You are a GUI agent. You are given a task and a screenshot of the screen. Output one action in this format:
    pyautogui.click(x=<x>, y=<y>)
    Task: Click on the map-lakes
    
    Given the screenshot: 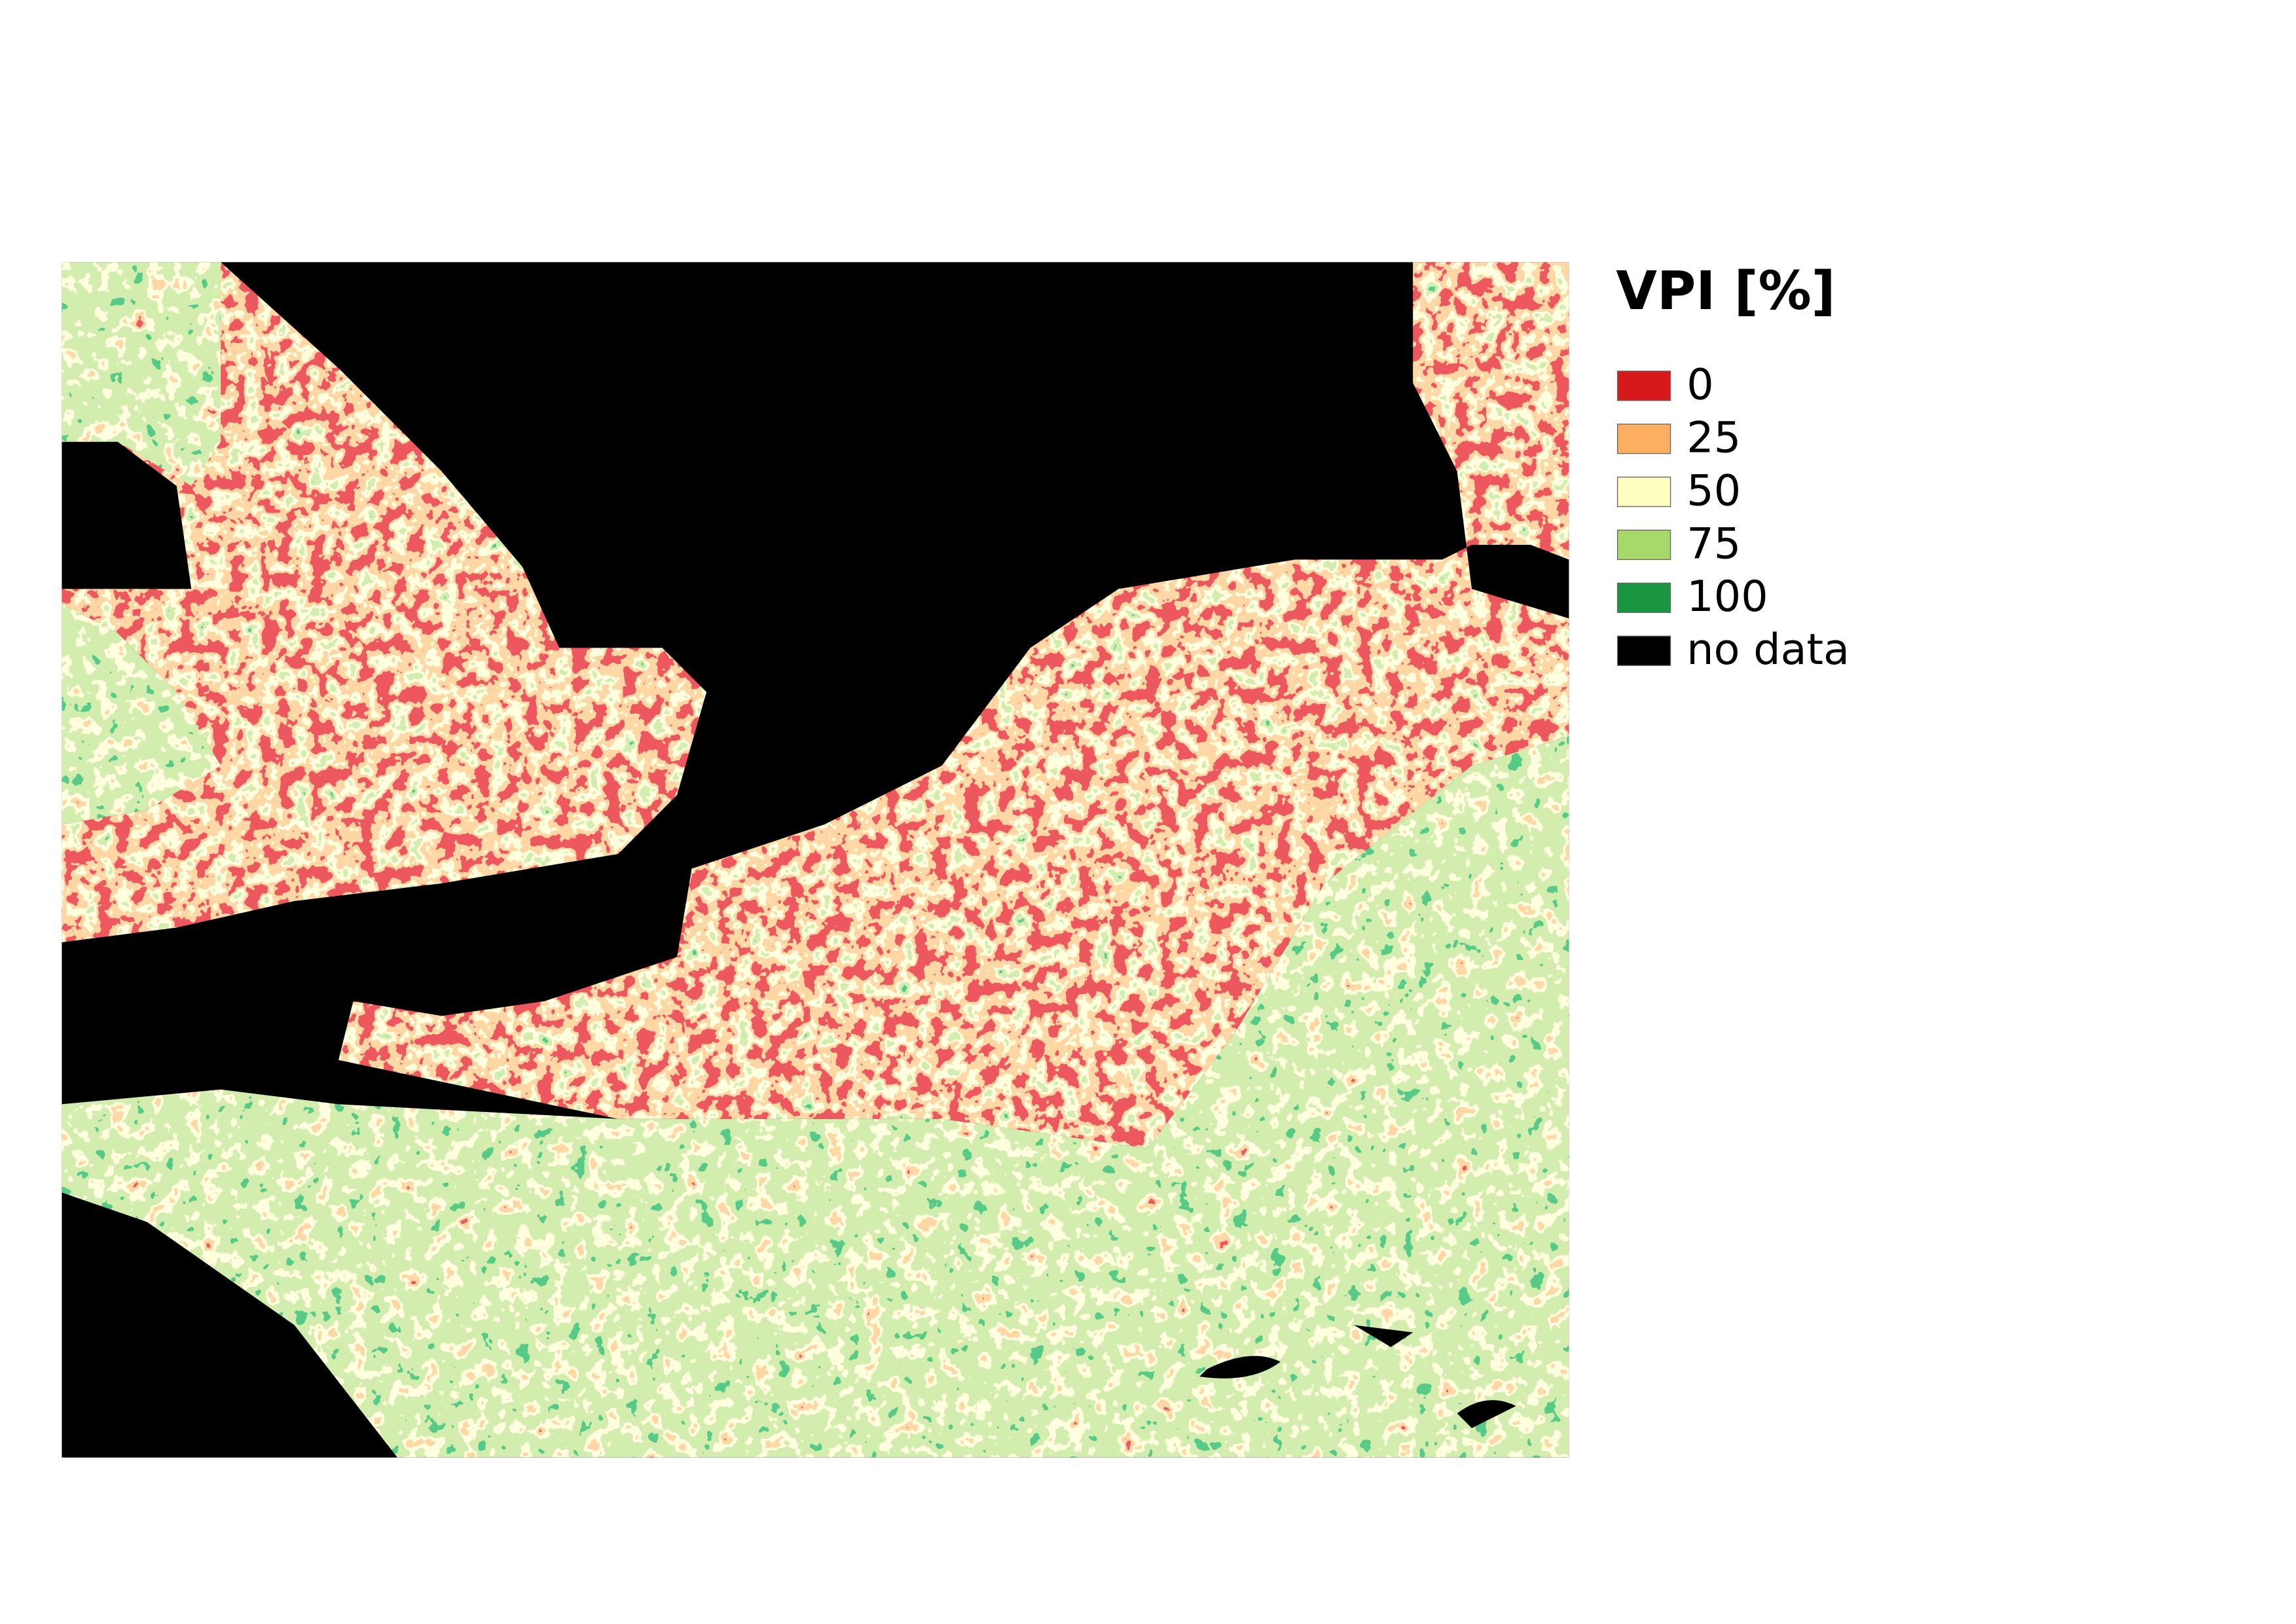 What is the action you would take?
    pyautogui.click(x=1357, y=1376)
    